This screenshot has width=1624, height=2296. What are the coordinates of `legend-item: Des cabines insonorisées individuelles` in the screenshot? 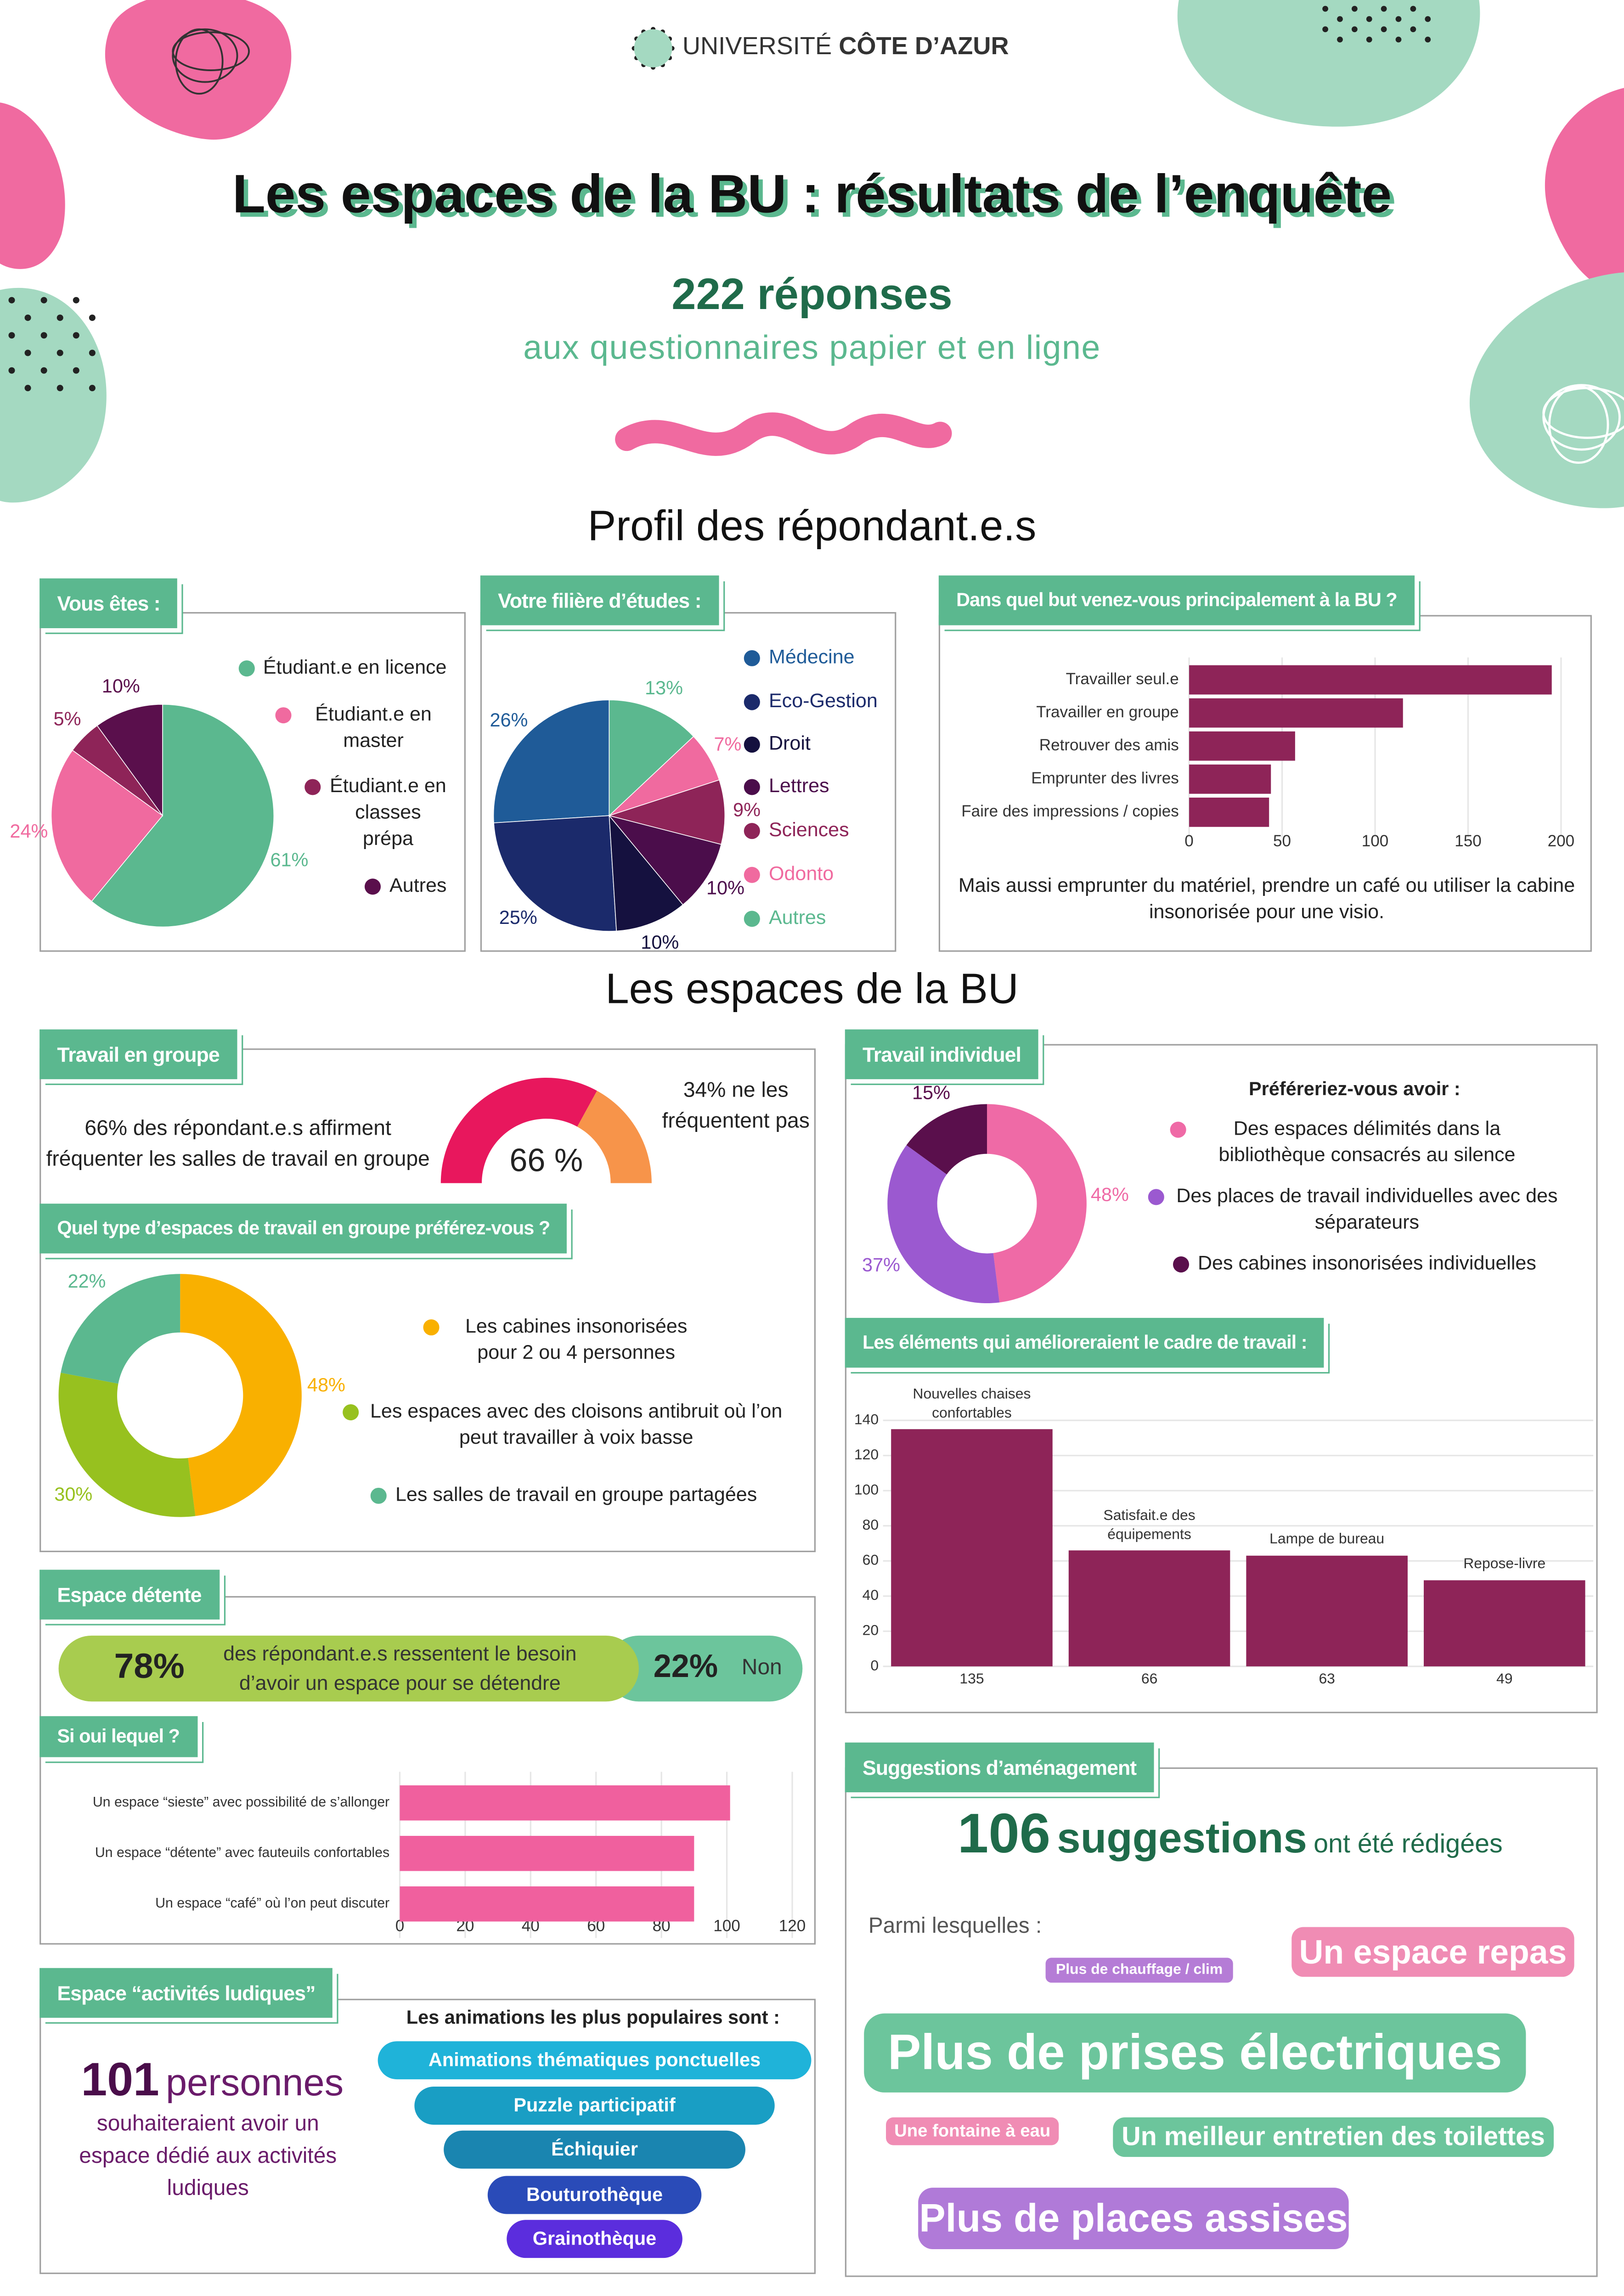 It's located at (1354, 1263).